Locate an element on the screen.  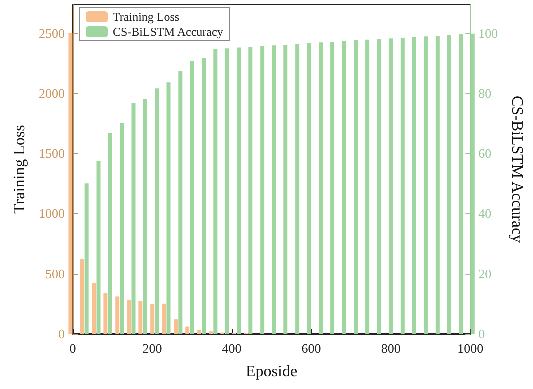
y-tick-label: 1000 is located at coordinates (52, 214).